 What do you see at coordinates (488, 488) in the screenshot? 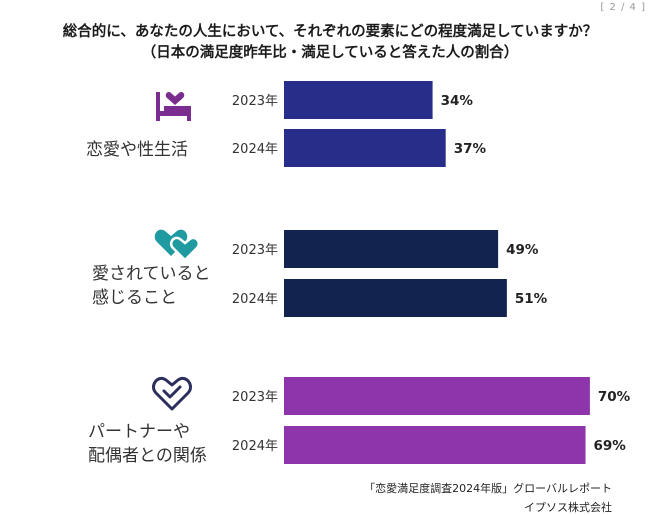
I see `source-title: 「恋愛満足度調査2024年版」グローバルレポート` at bounding box center [488, 488].